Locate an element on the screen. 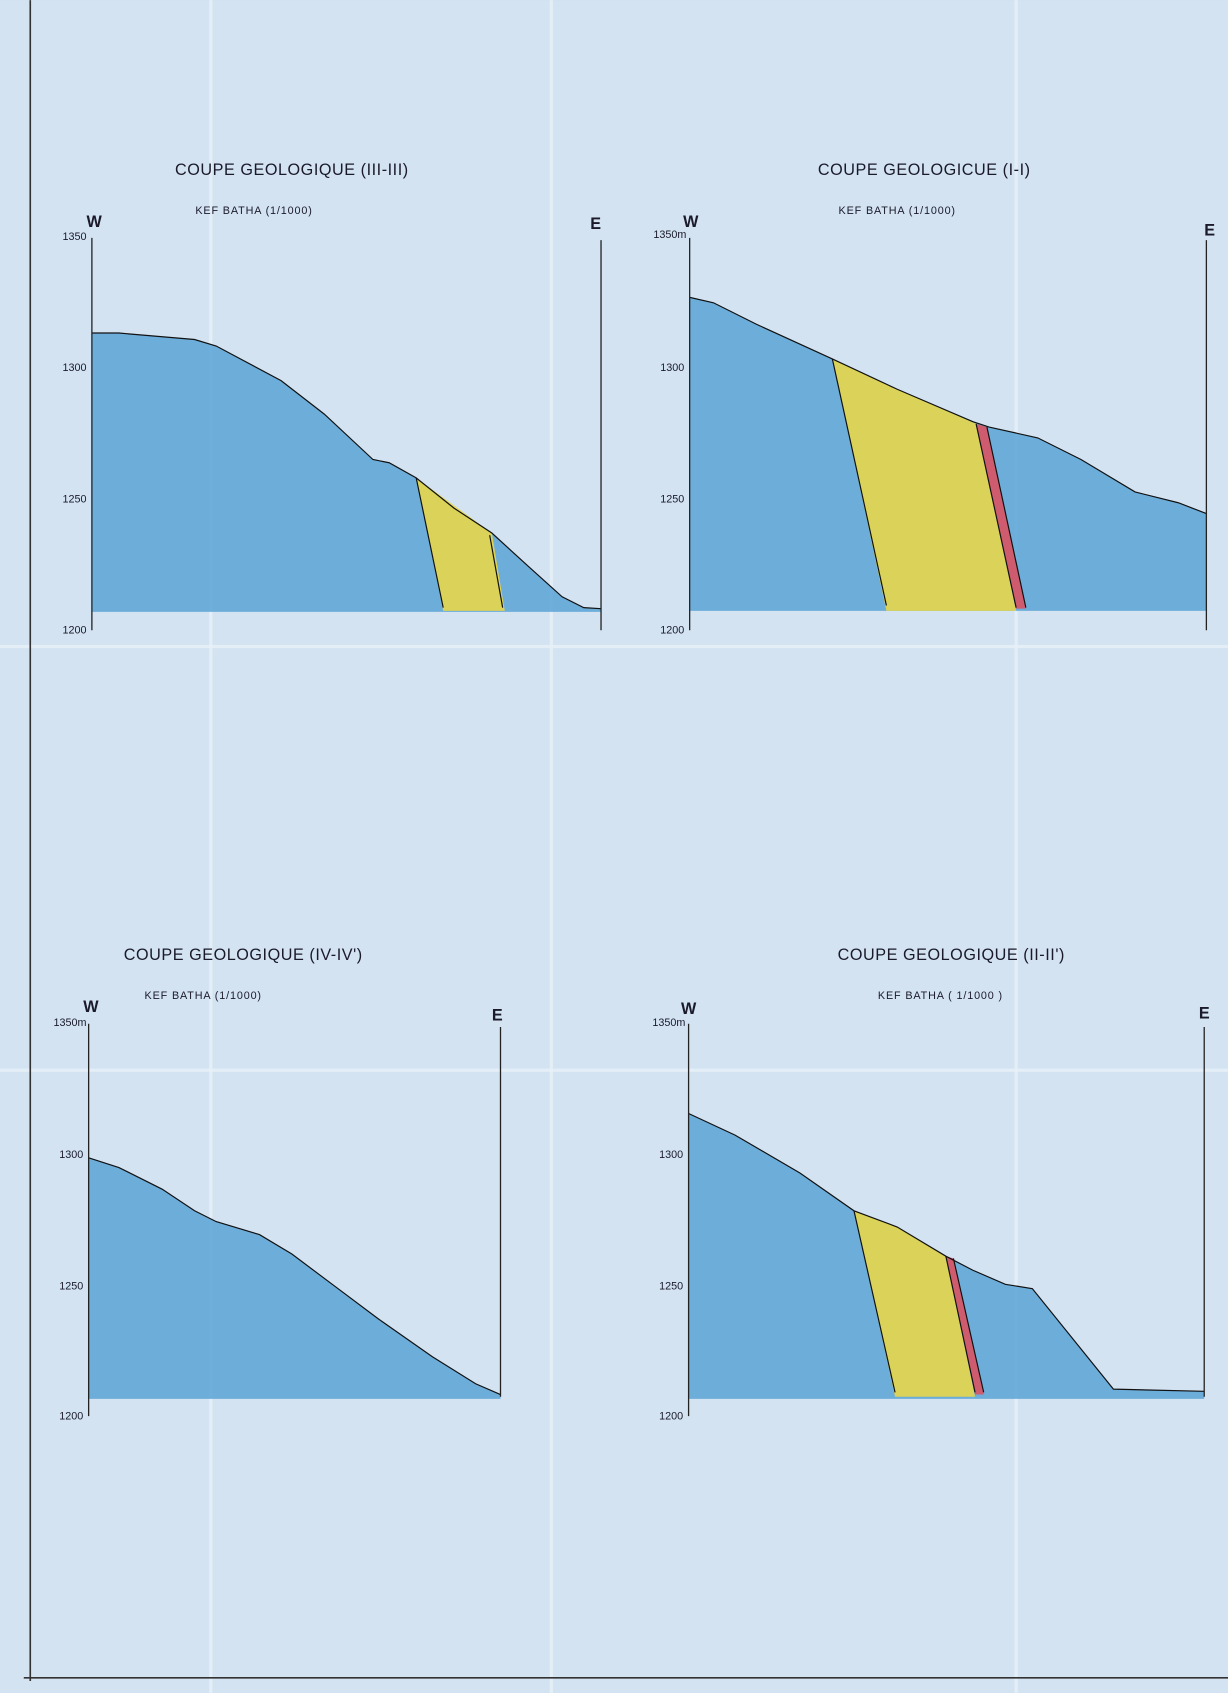 The image size is (1228, 1693). section-title: COUPE GEOLOGIQUE (III-III) is located at coordinates (292, 170).